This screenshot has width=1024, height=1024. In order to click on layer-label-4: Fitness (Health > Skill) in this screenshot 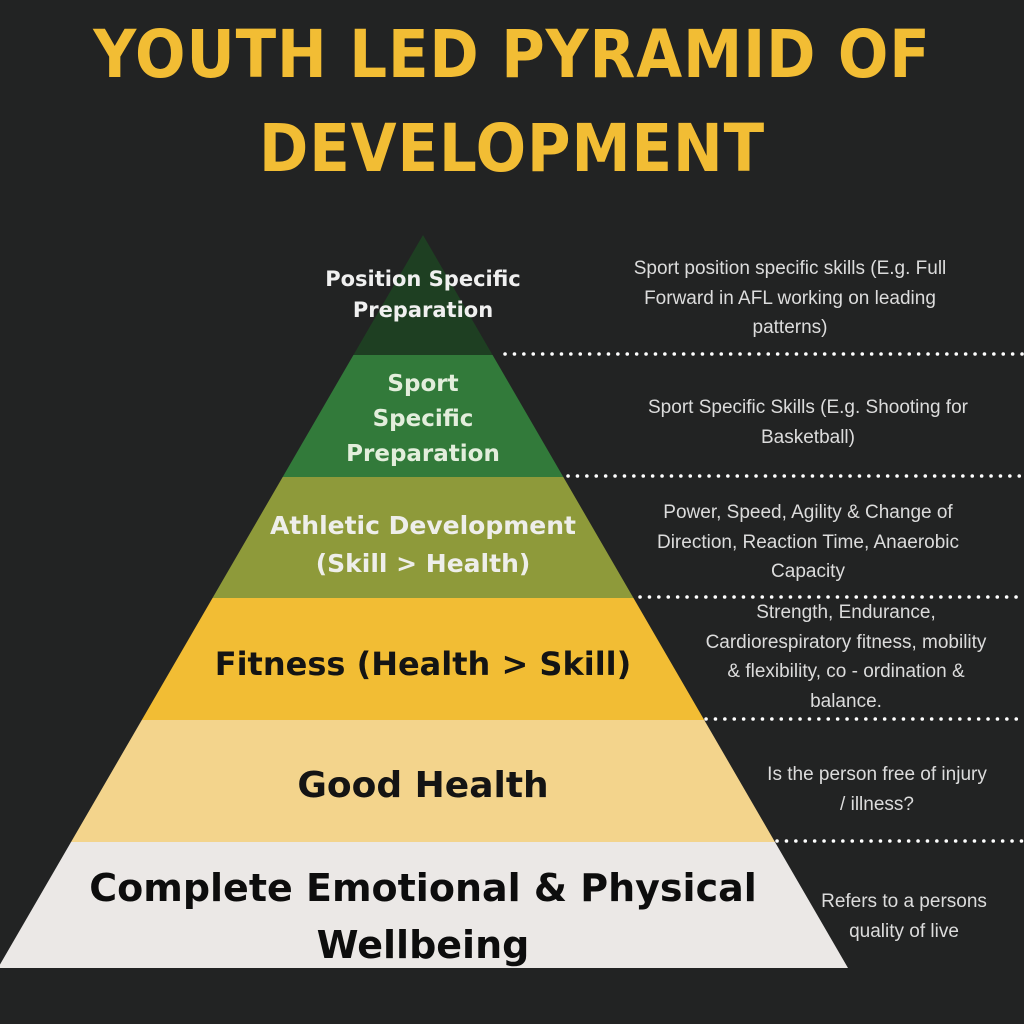, I will do `click(423, 664)`.